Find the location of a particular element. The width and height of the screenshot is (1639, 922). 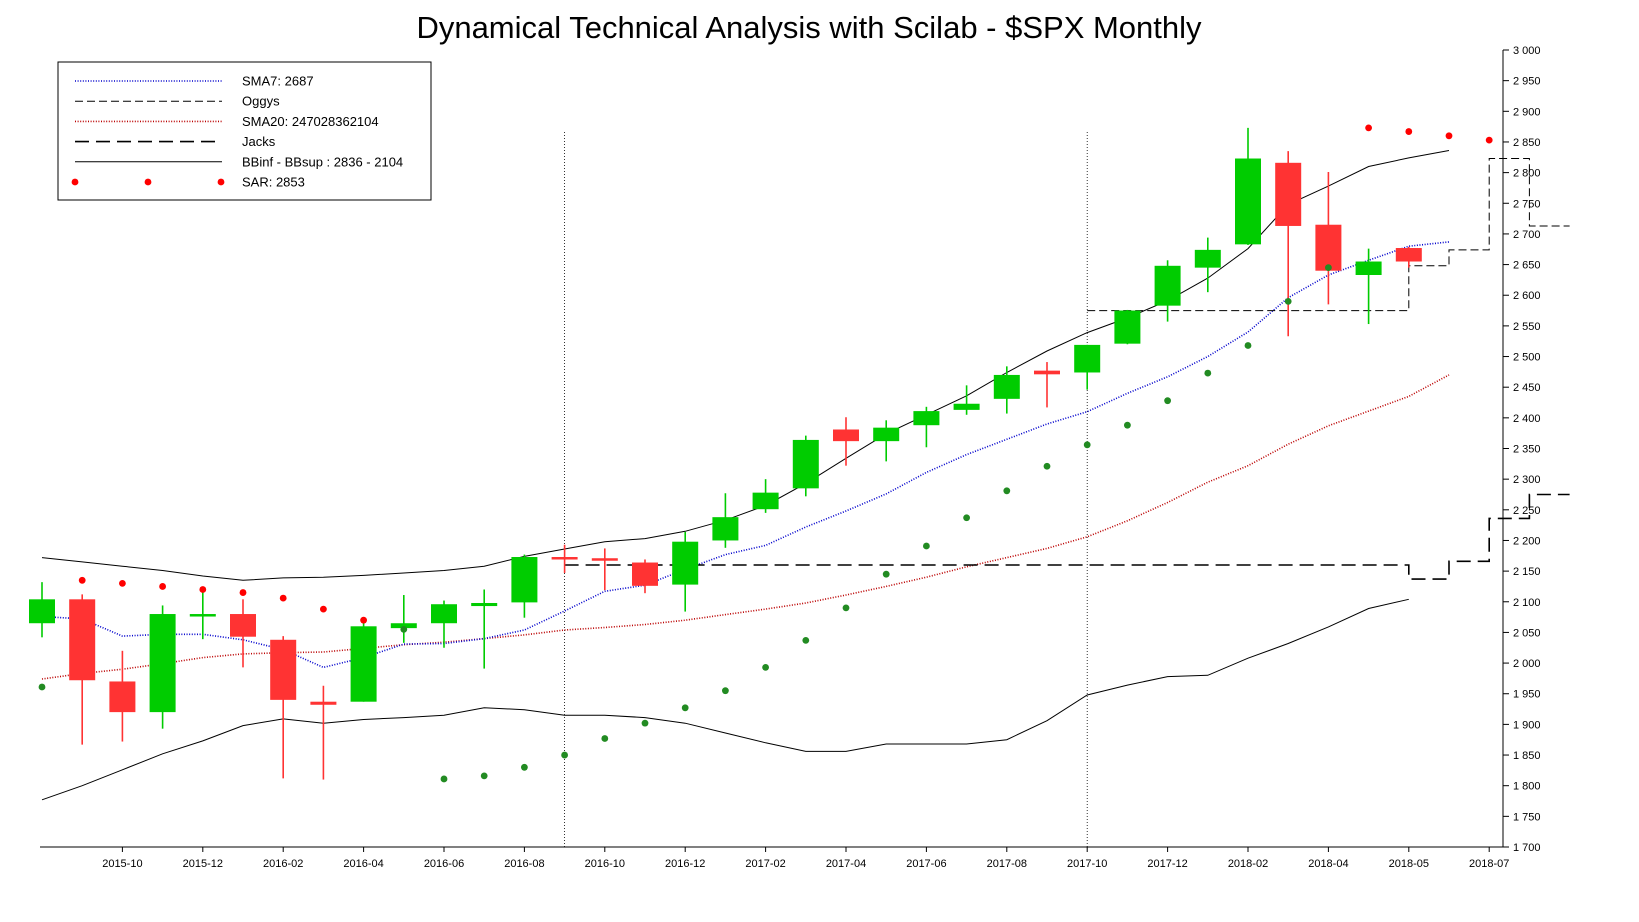

y-tick-label: 2 850 is located at coordinates (1527, 143).